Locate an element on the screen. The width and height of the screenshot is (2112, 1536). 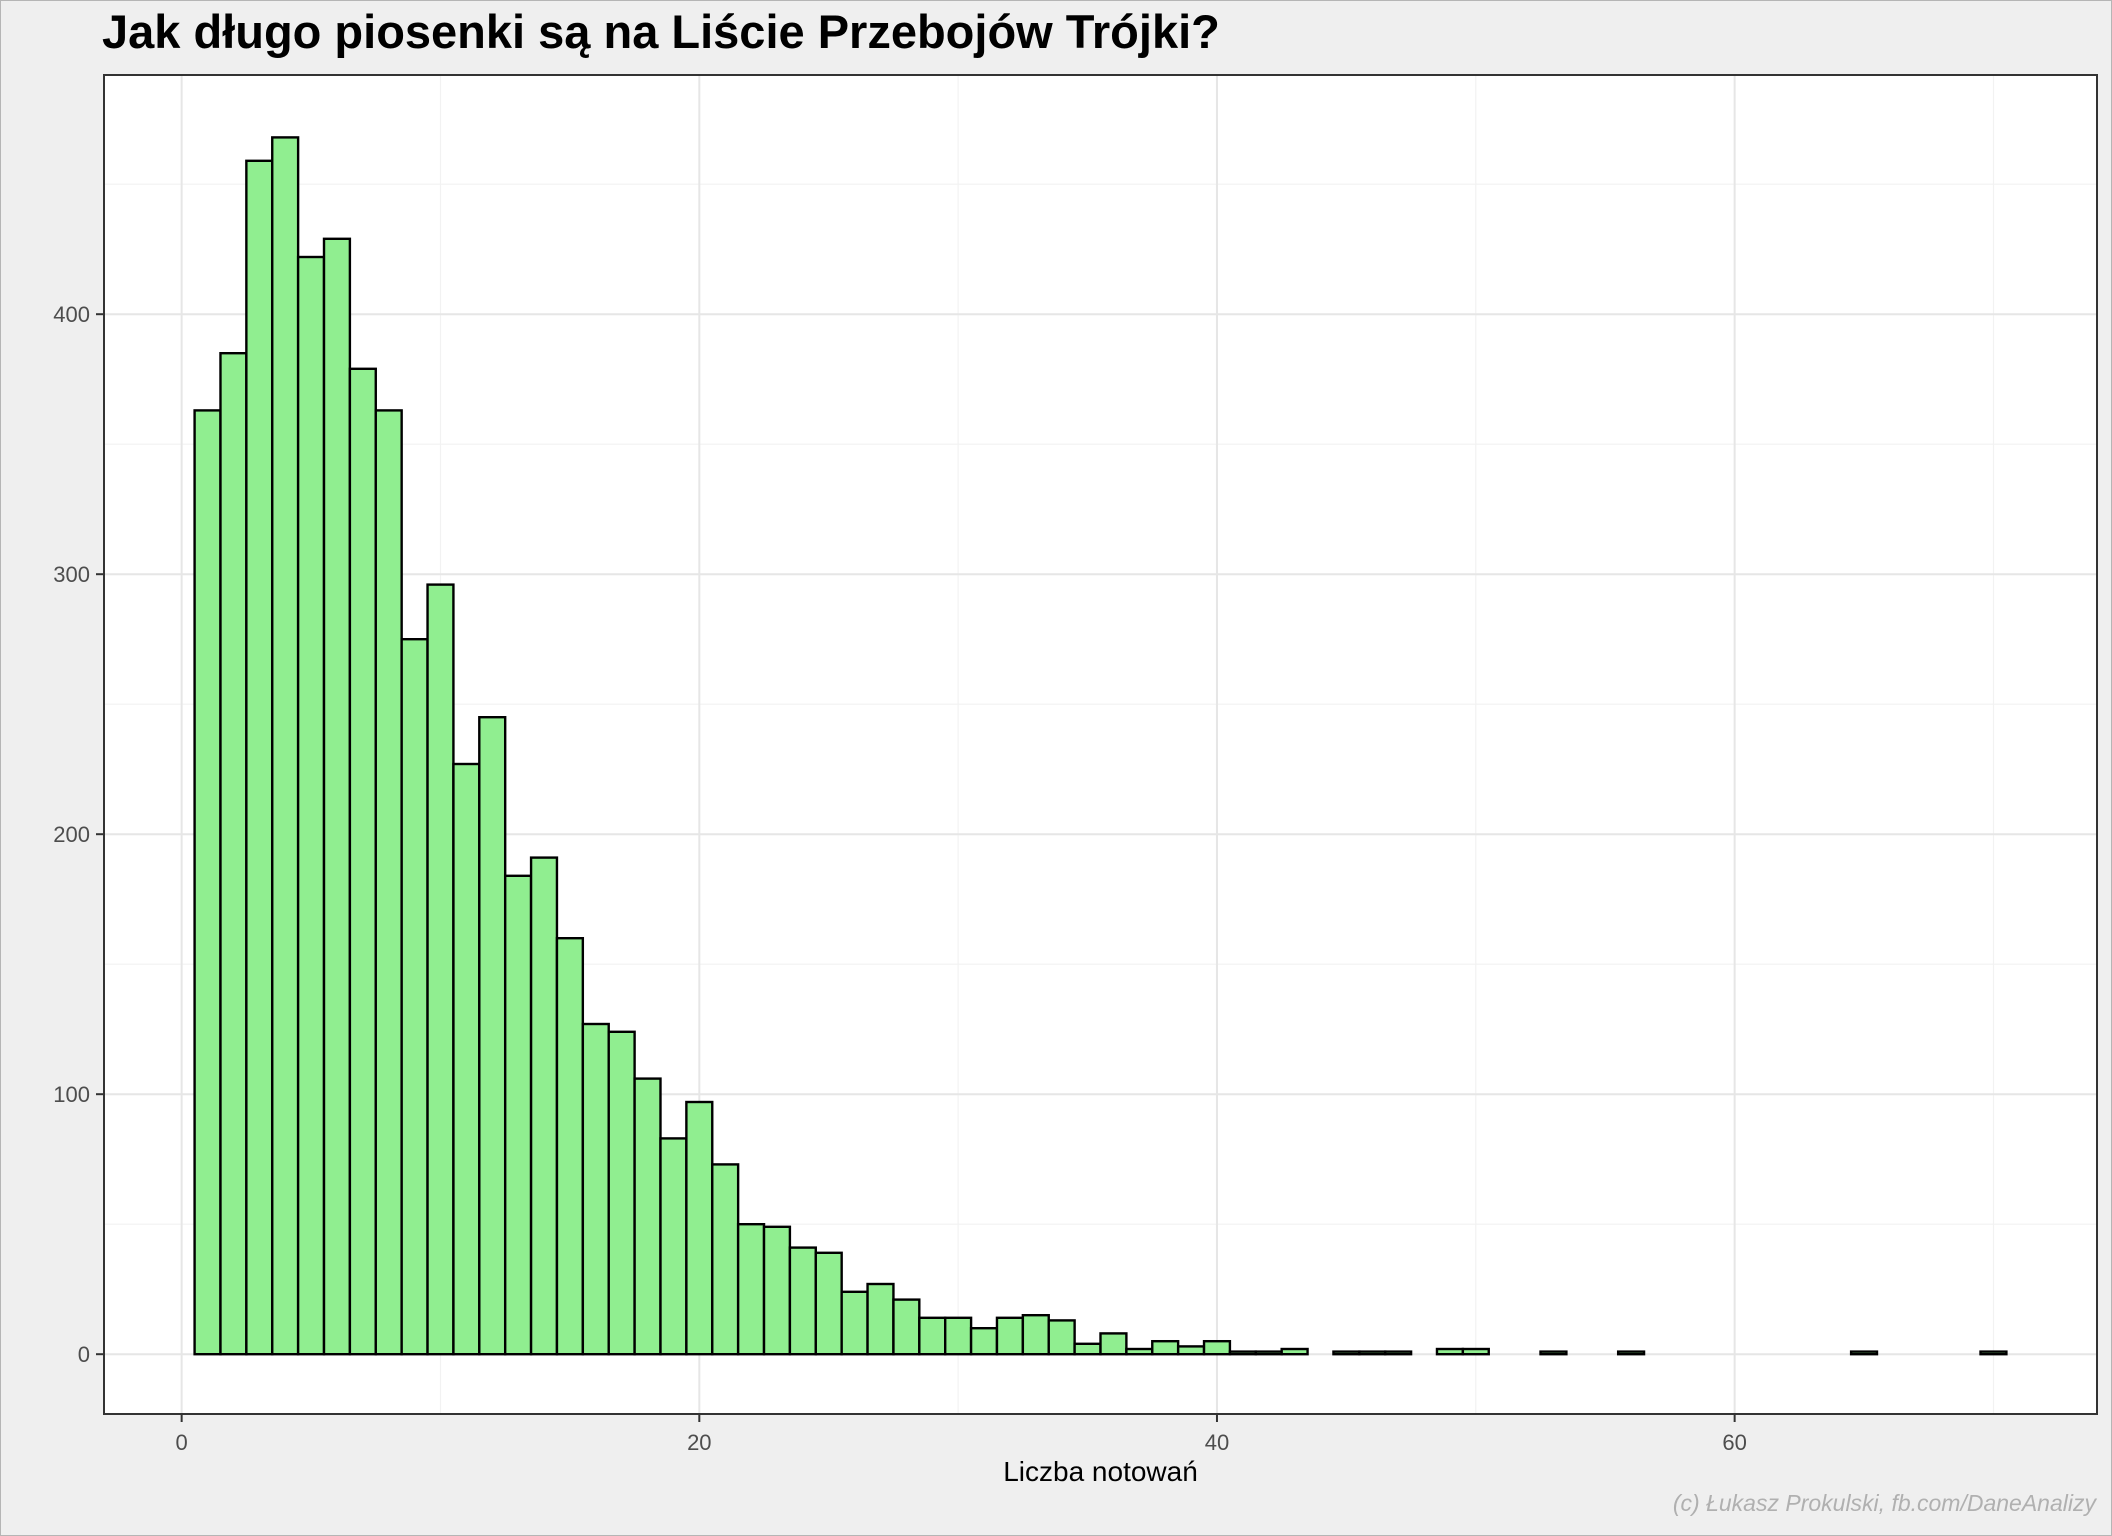
y-tick-label: 0 is located at coordinates (84, 1354).